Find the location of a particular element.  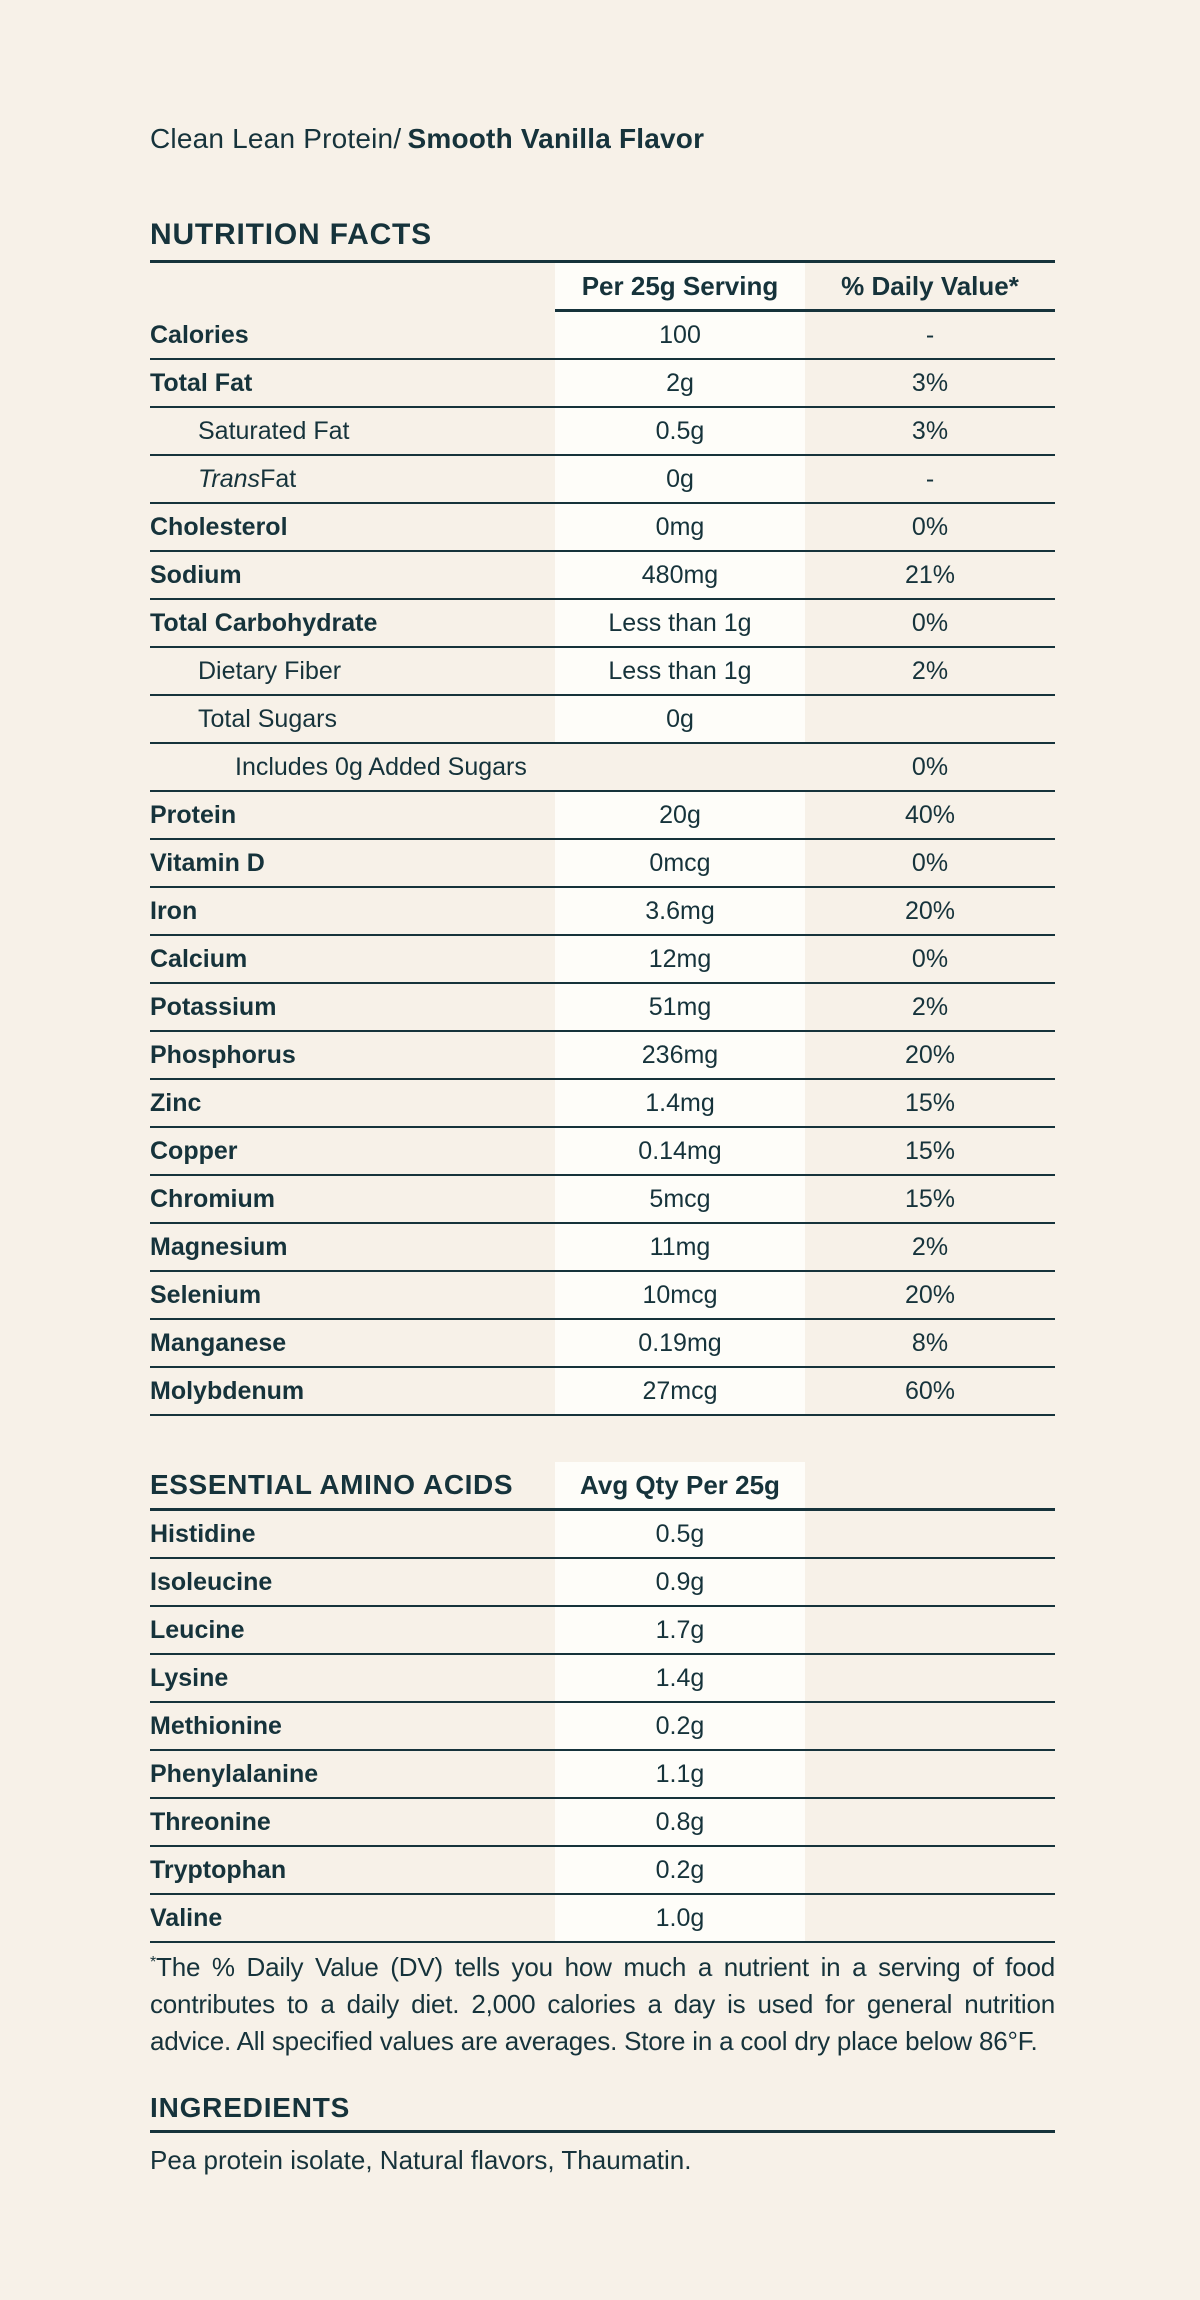

nutrient-amount: 2g is located at coordinates (680, 383).